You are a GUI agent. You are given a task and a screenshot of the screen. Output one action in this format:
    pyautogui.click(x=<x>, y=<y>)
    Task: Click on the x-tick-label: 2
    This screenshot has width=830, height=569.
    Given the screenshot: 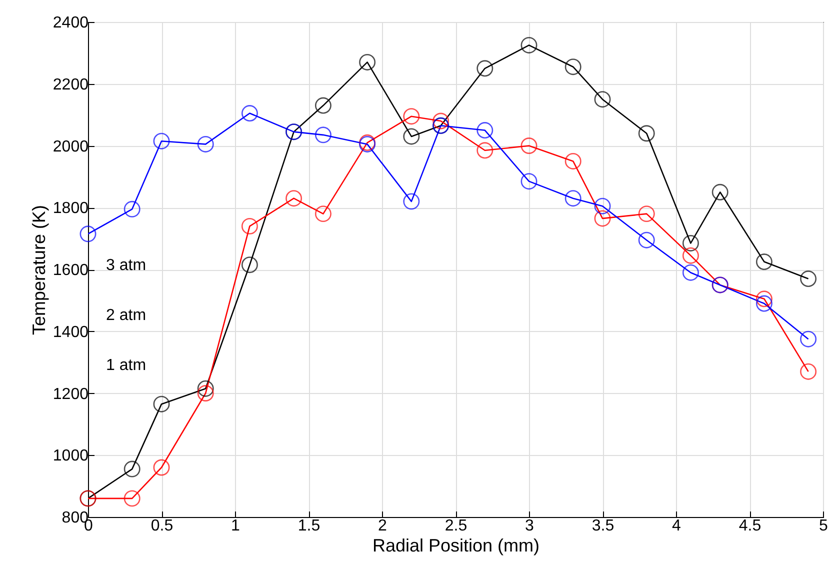 What is the action you would take?
    pyautogui.click(x=383, y=526)
    